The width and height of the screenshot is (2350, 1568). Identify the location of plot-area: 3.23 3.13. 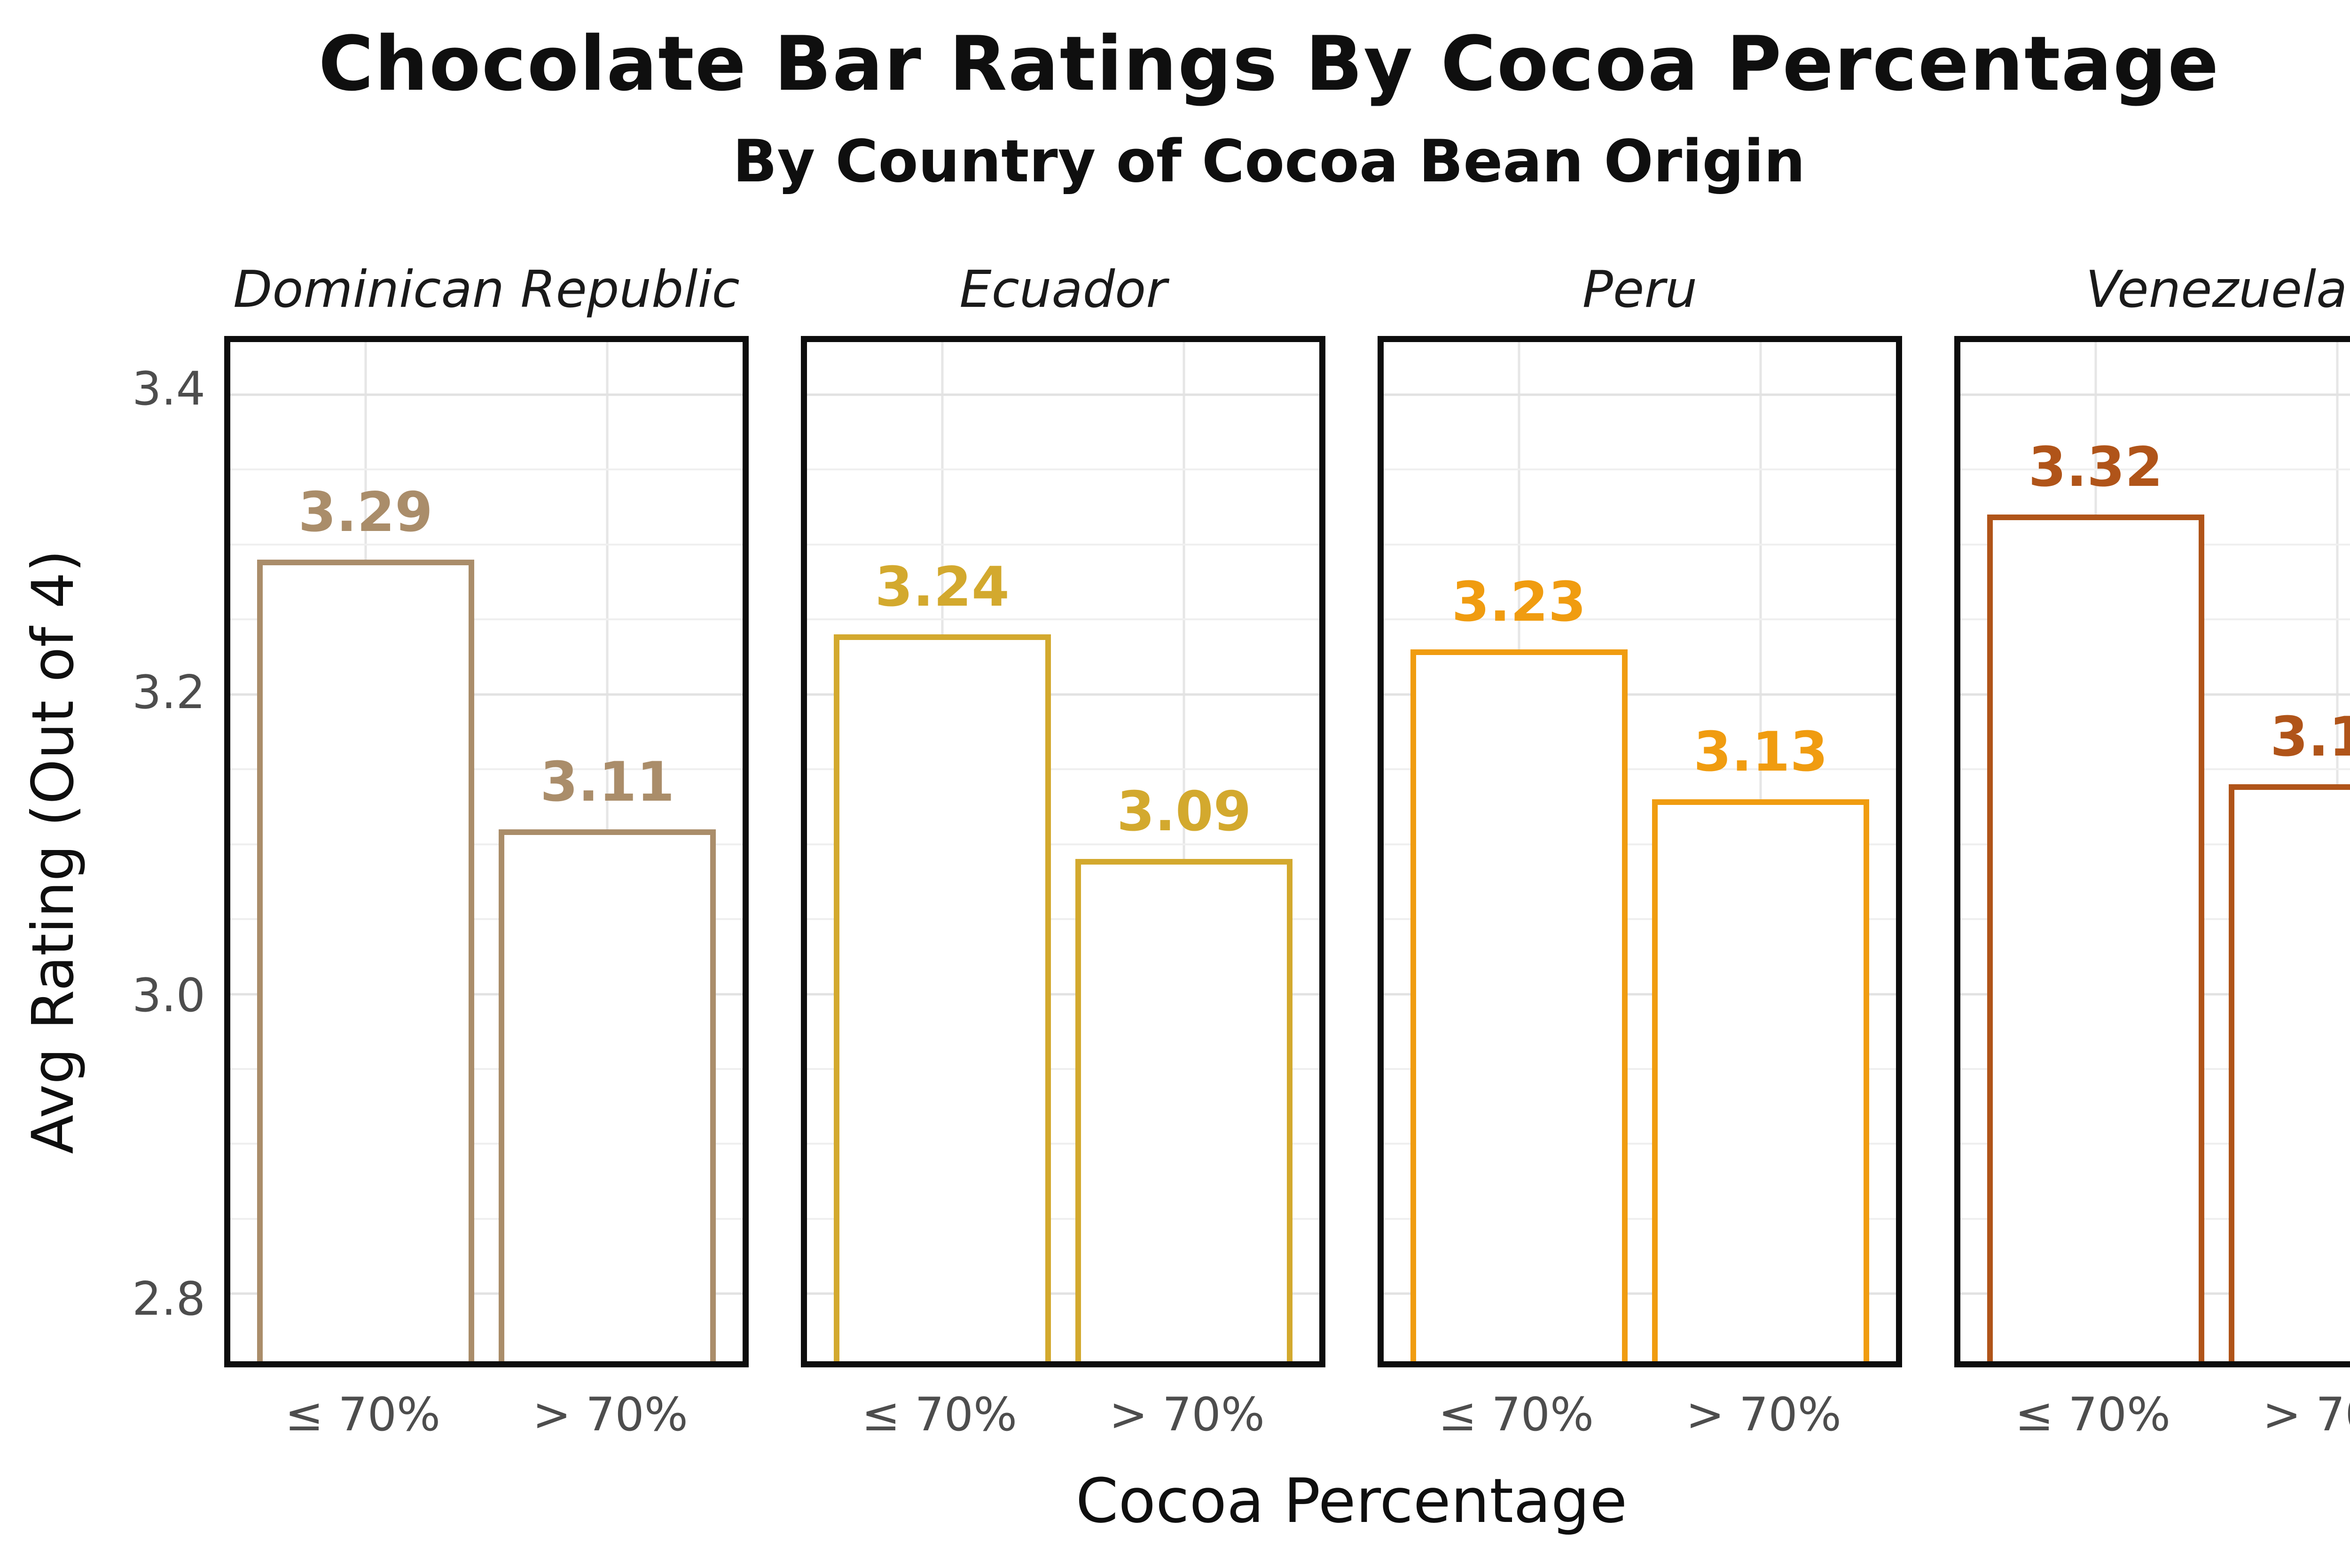
(1640, 852).